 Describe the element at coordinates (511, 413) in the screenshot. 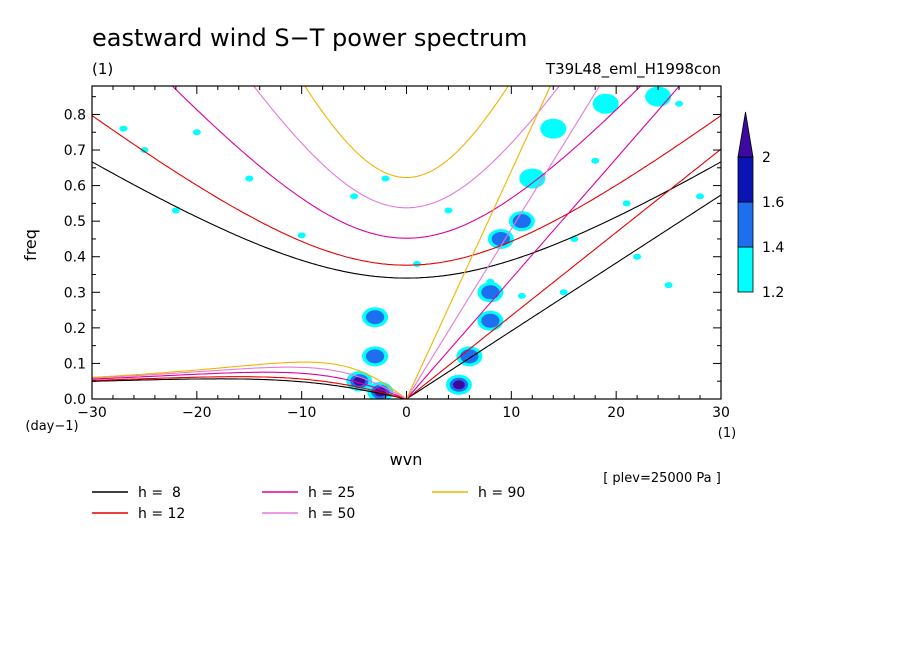

I see `x-tick-label: 10` at that location.